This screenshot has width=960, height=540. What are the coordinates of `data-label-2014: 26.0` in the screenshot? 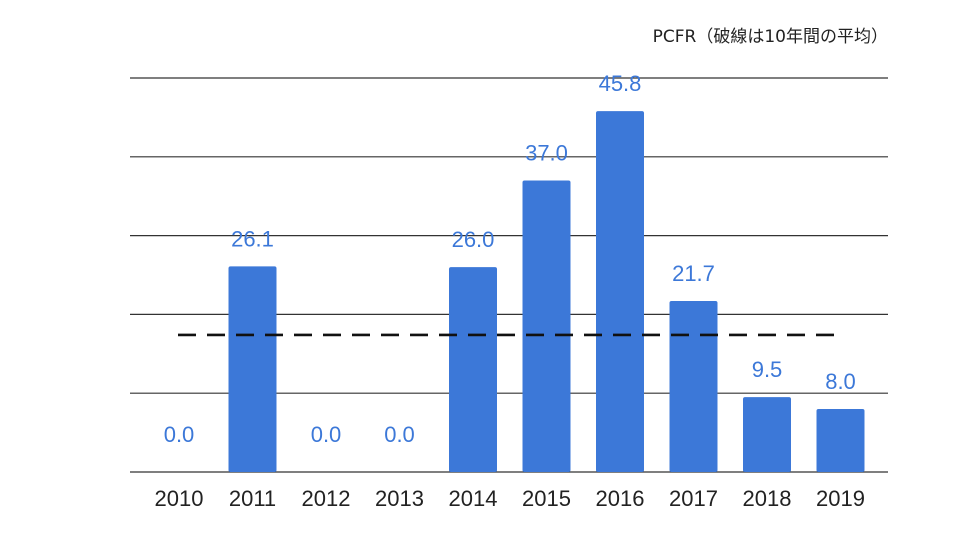 It's located at (473, 239).